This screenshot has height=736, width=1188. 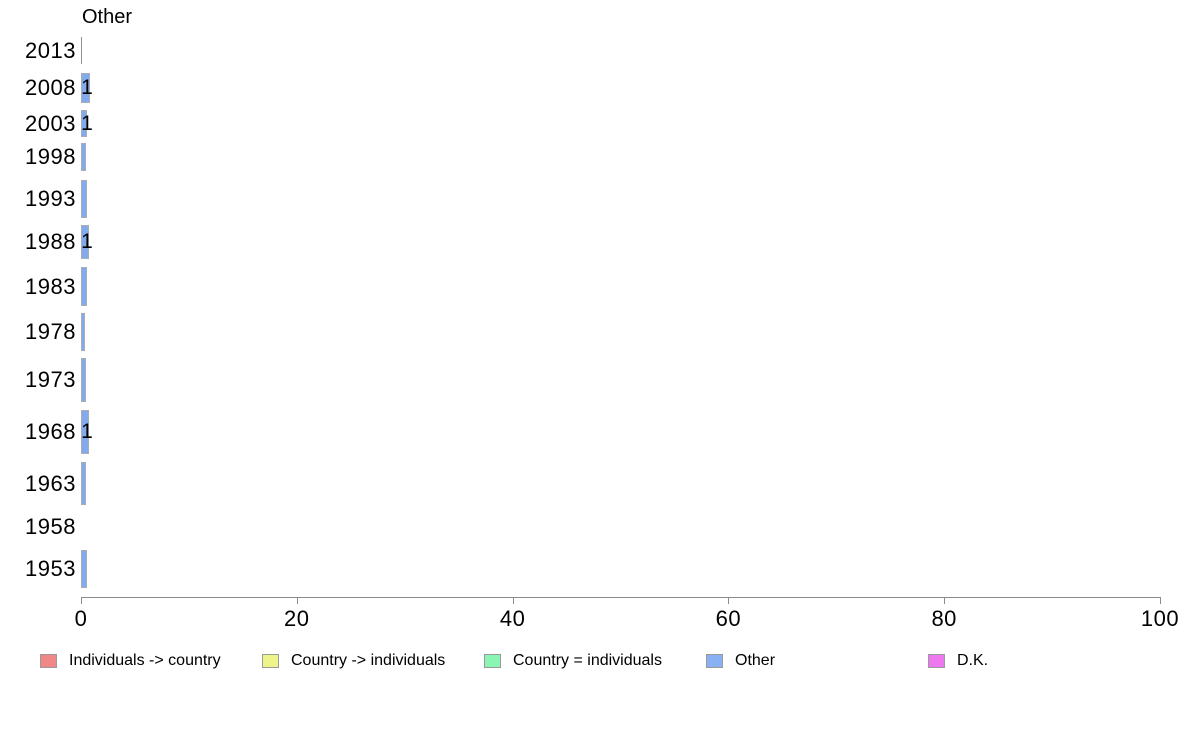 I want to click on year-label: 1963, so click(x=50, y=483).